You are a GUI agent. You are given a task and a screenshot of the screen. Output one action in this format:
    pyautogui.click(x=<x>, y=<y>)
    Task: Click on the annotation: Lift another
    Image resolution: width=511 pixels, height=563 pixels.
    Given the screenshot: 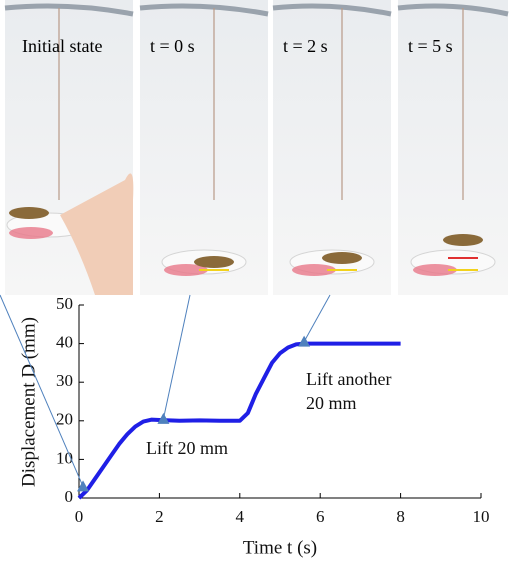 What is the action you would take?
    pyautogui.click(x=348, y=379)
    